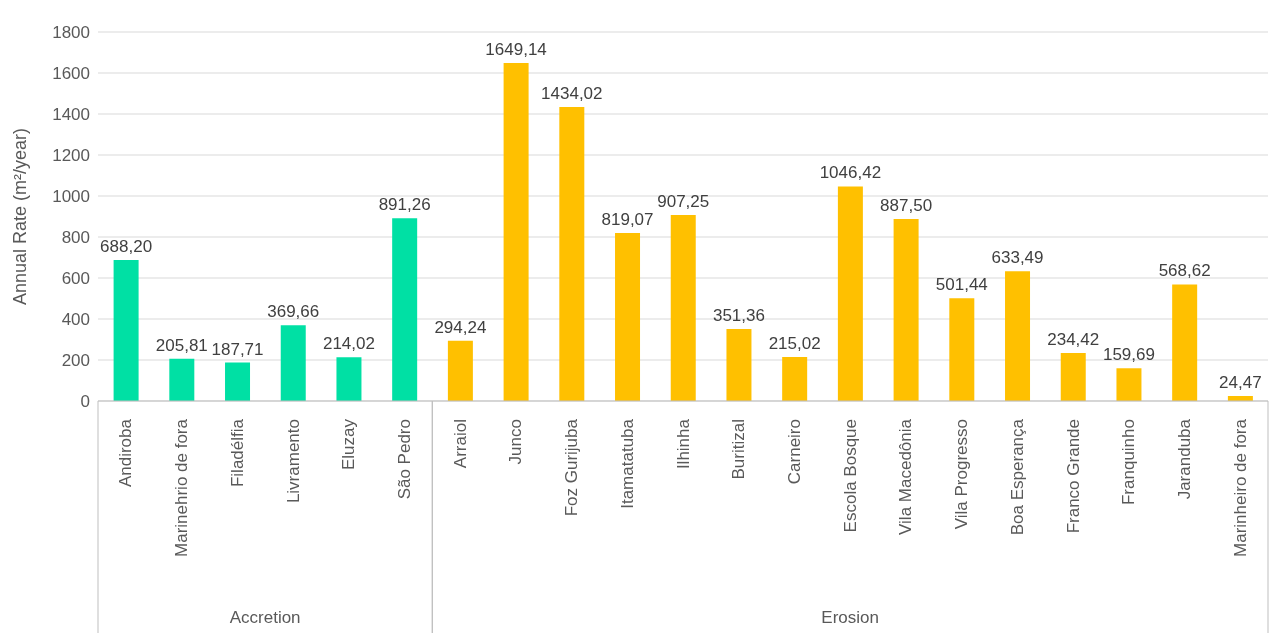 The width and height of the screenshot is (1288, 641). Describe the element at coordinates (404, 459) in the screenshot. I see `x-tick-label: São Pedro` at that location.